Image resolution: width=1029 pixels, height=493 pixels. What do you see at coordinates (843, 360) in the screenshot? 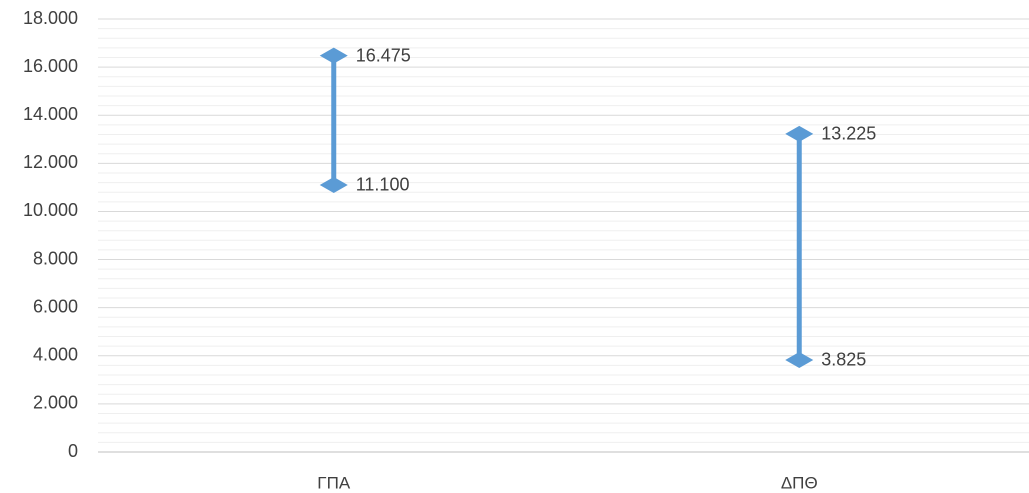
I see `data-label: 3.825` at bounding box center [843, 360].